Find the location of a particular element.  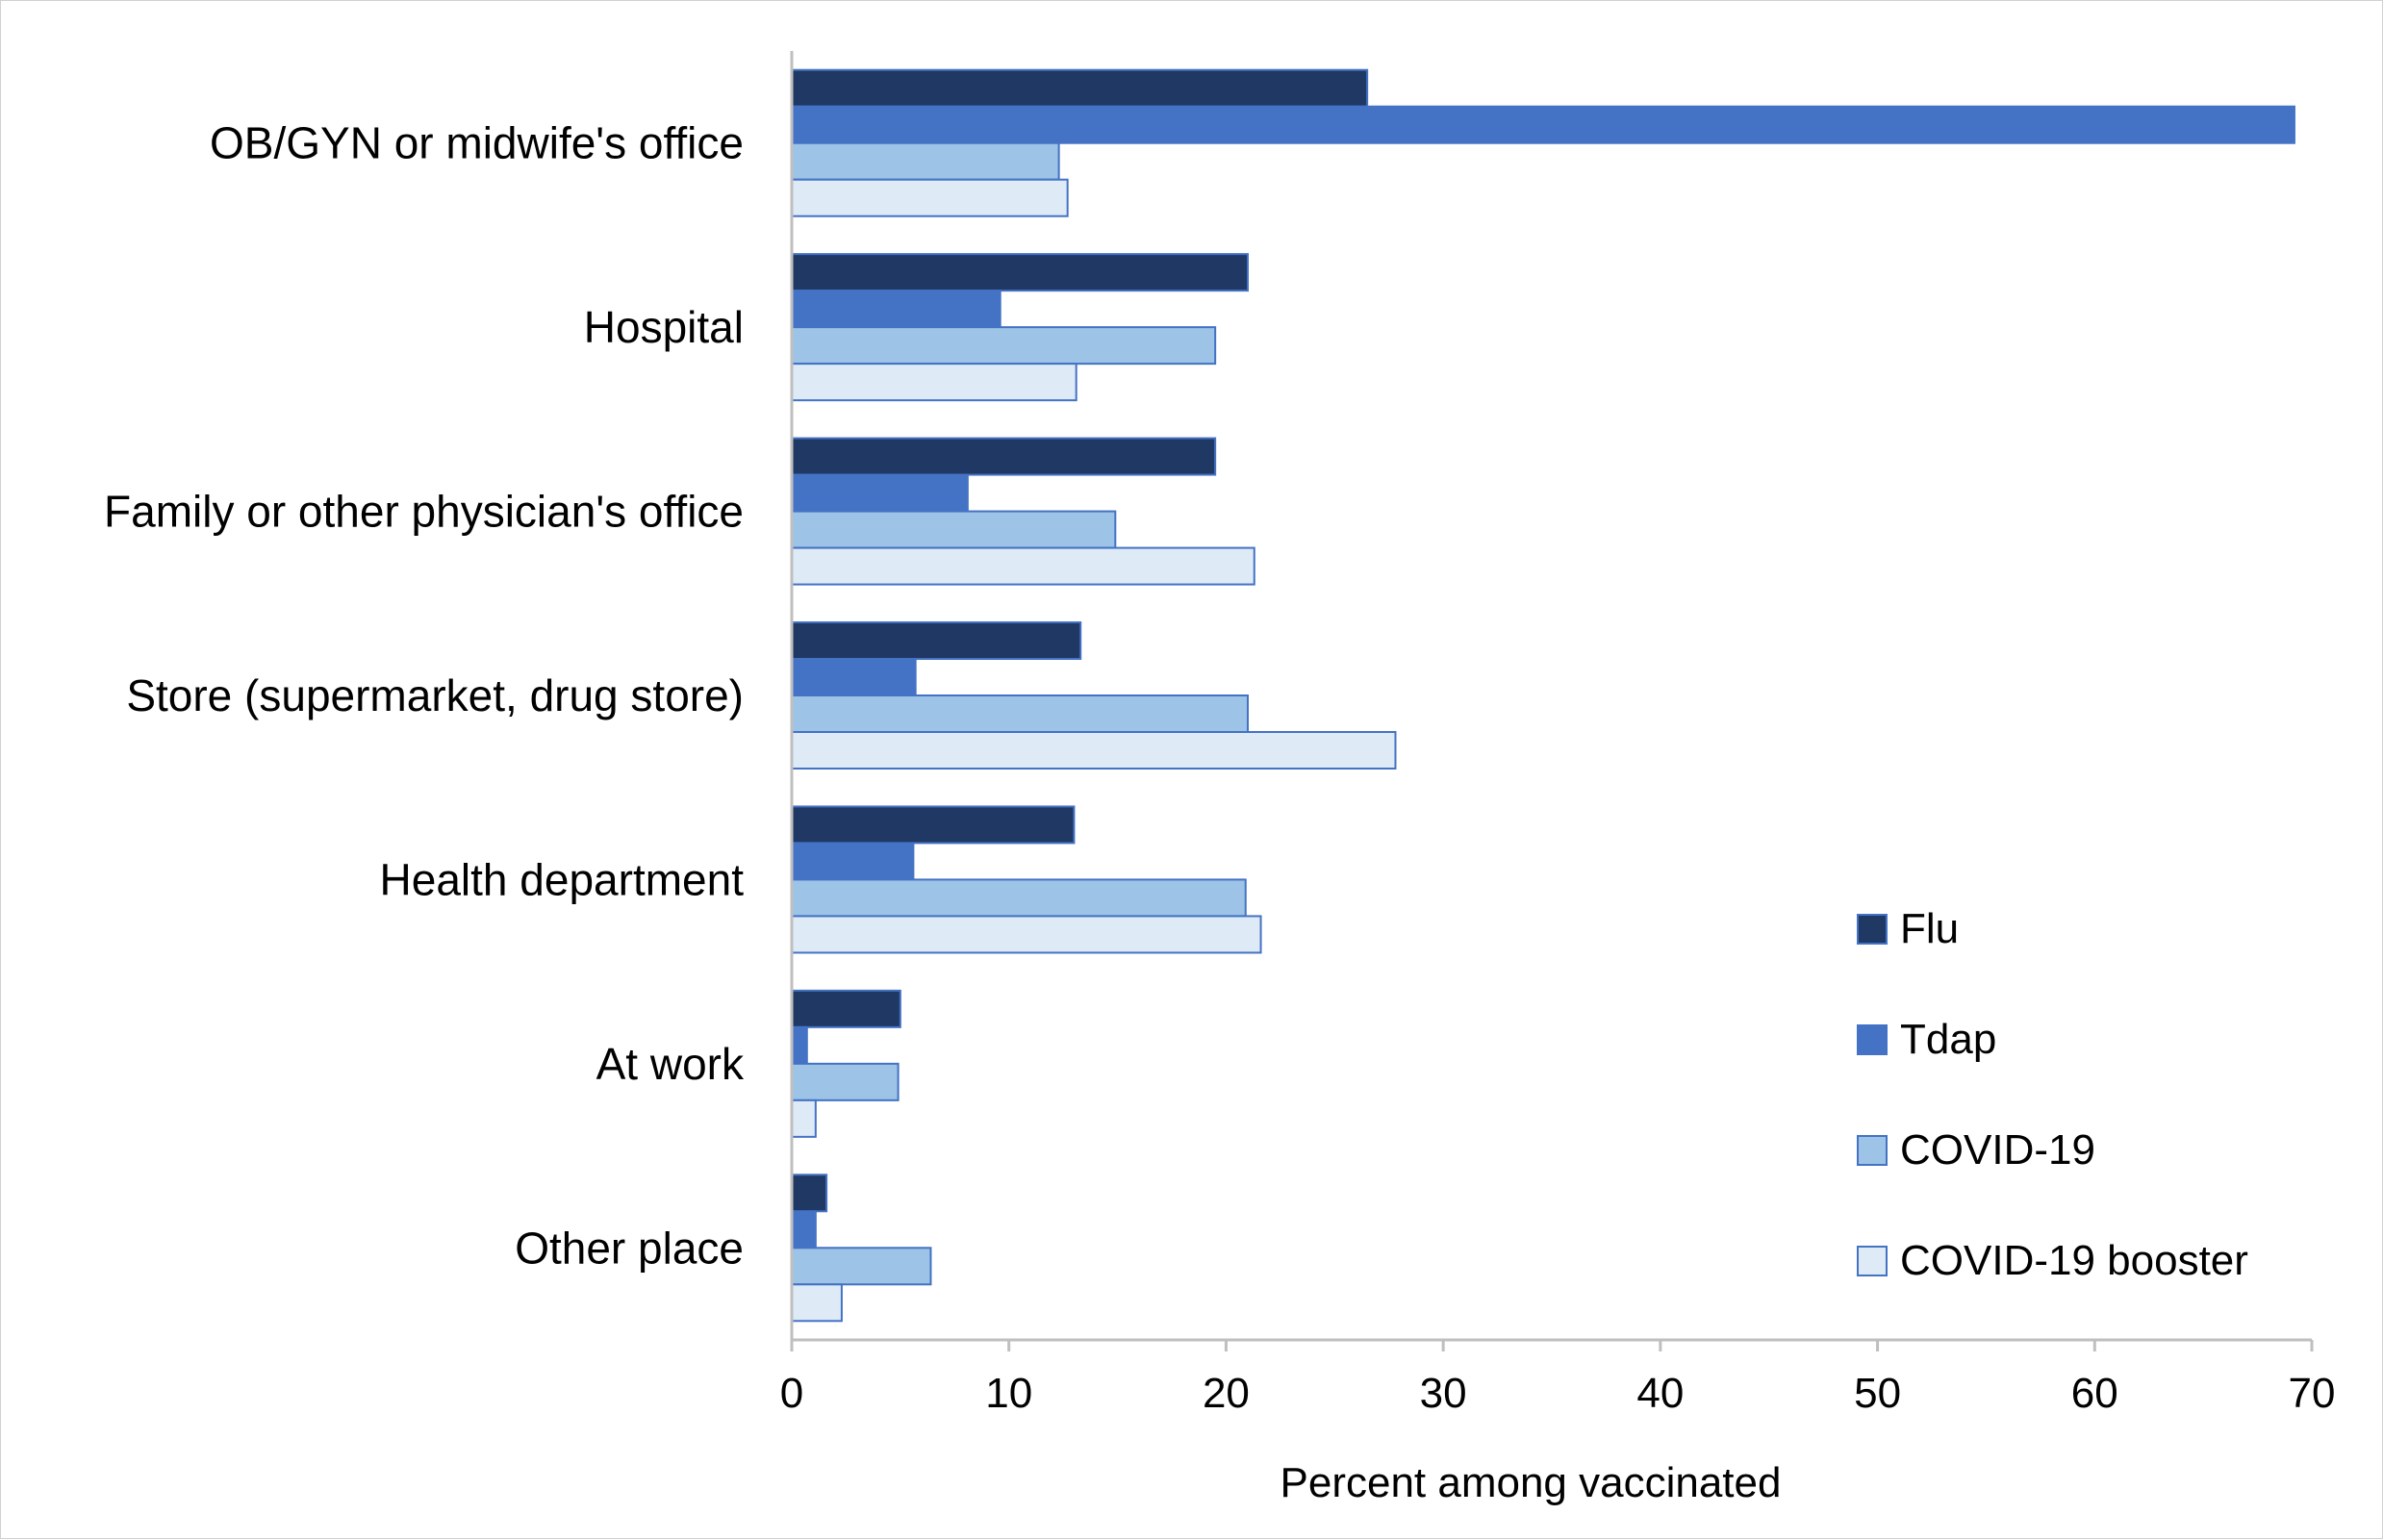

category-label: Hospital is located at coordinates (664, 327).